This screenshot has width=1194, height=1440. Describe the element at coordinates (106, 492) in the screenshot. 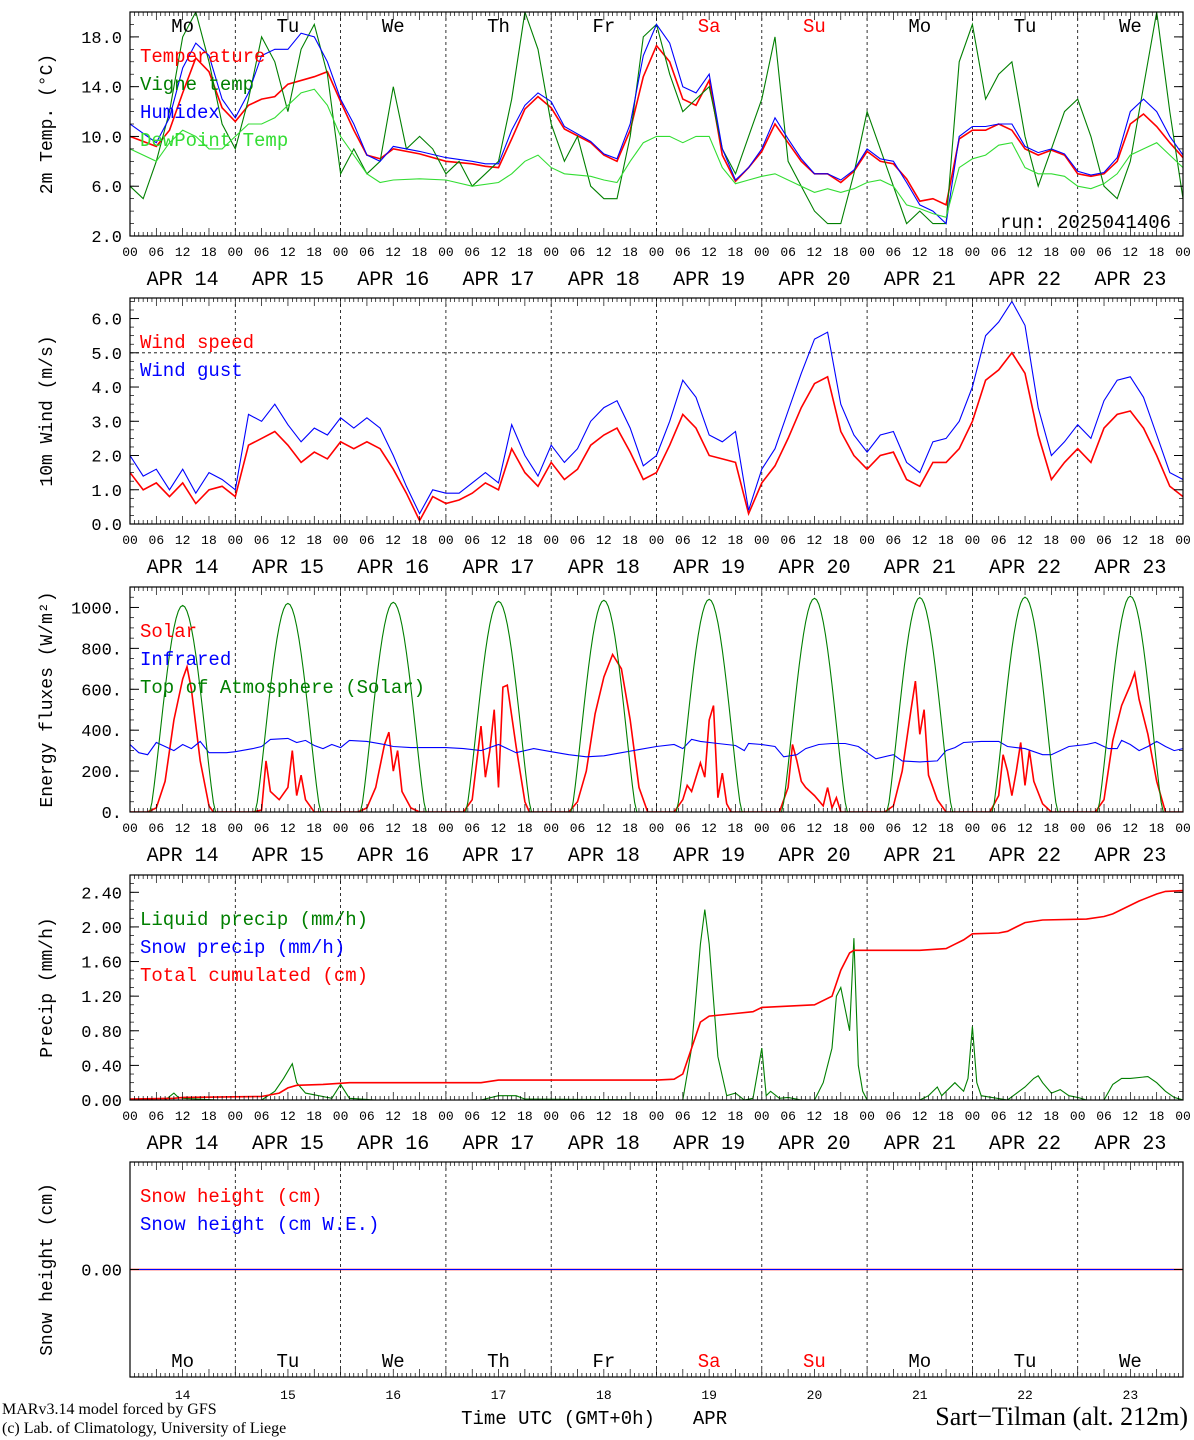

I see `y-tick-label: 1.0` at that location.